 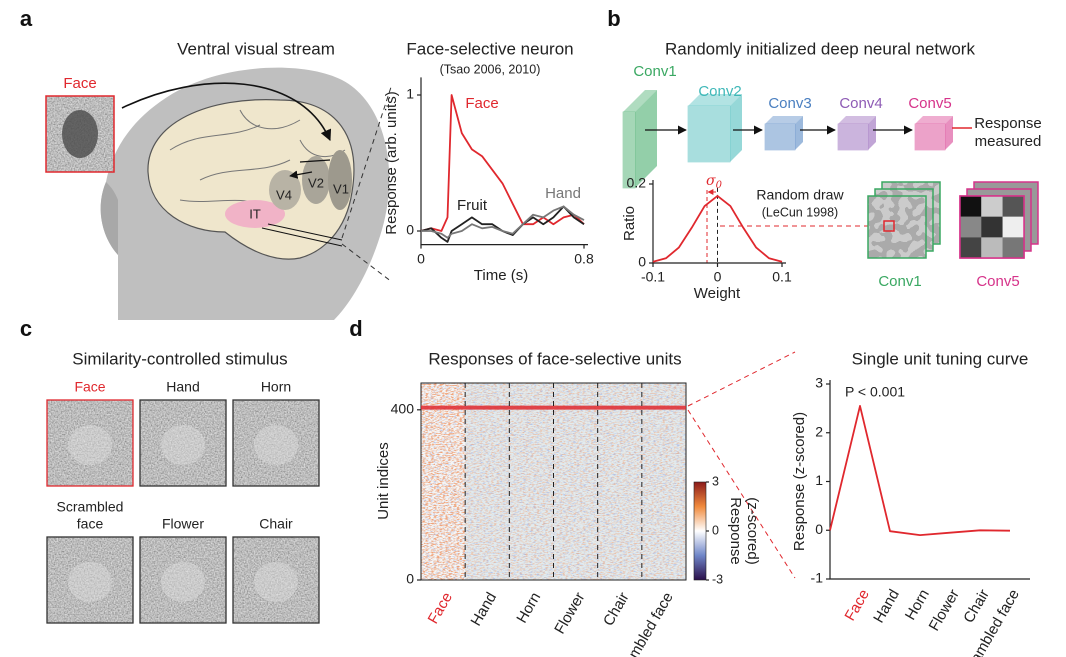 What do you see at coordinates (819, 383) in the screenshot?
I see `y-tick-label: 3` at bounding box center [819, 383].